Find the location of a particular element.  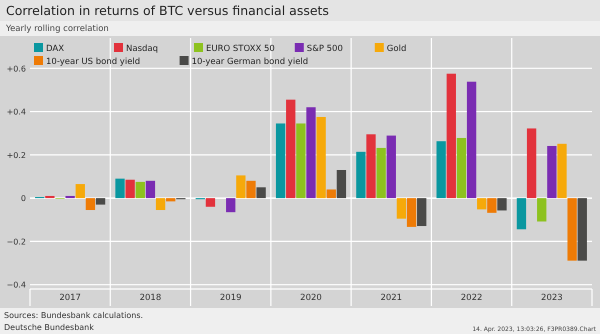

x-tick-label: 2019 is located at coordinates (231, 298).